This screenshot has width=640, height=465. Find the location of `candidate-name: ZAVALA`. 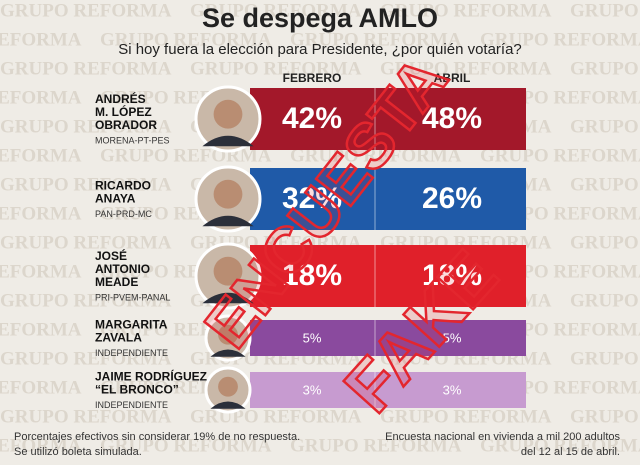

candidate-name: ZAVALA is located at coordinates (118, 338).